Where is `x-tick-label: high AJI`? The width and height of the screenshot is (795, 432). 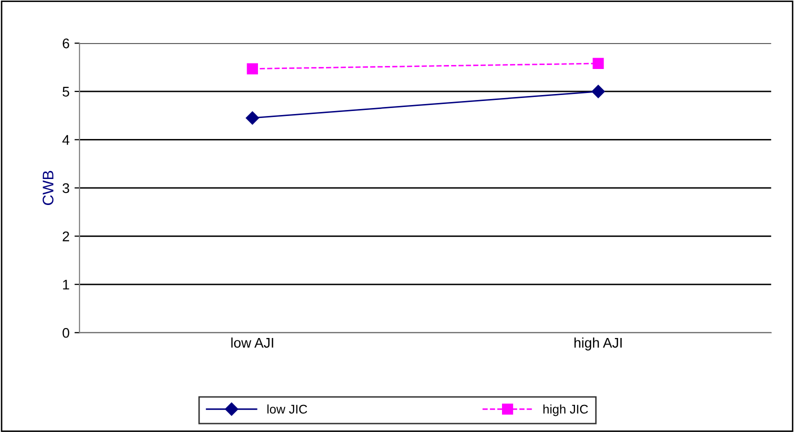
x-tick-label: high AJI is located at coordinates (598, 344).